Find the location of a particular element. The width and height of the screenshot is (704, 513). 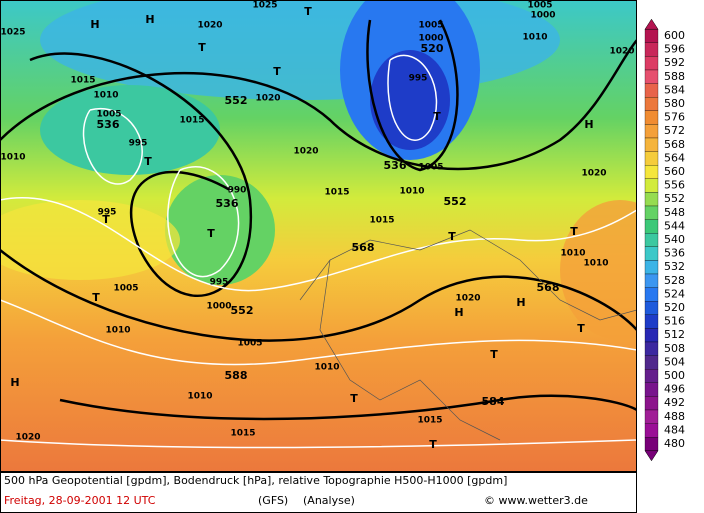

footer-run: (Analyse) is located at coordinates (329, 500).